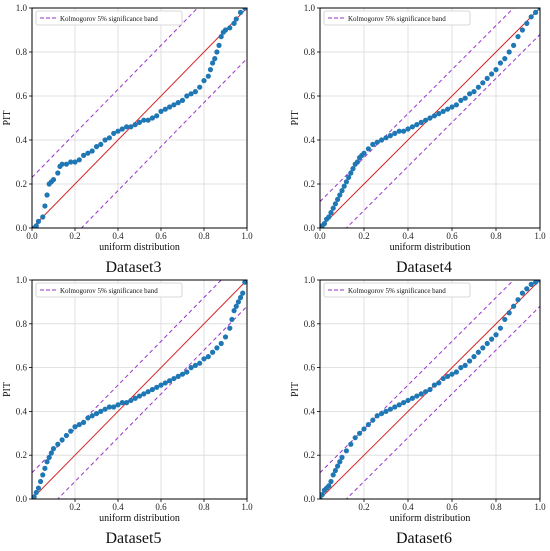  What do you see at coordinates (408, 236) in the screenshot?
I see `x-tick-label: 0.4` at bounding box center [408, 236].